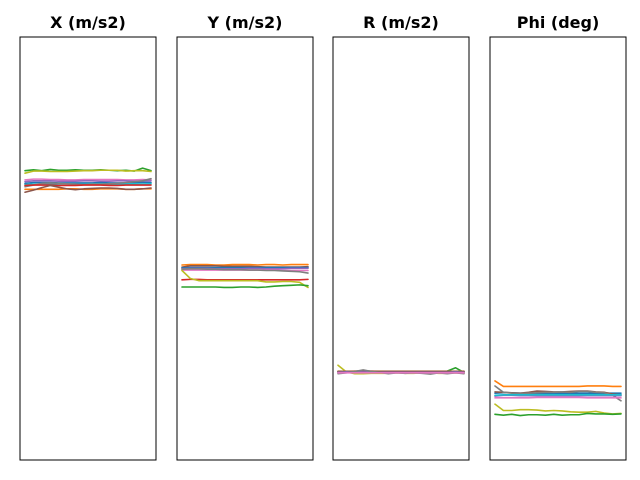 The width and height of the screenshot is (640, 480). What do you see at coordinates (245, 22) in the screenshot?
I see `panel-title: Y (m/s2)` at bounding box center [245, 22].